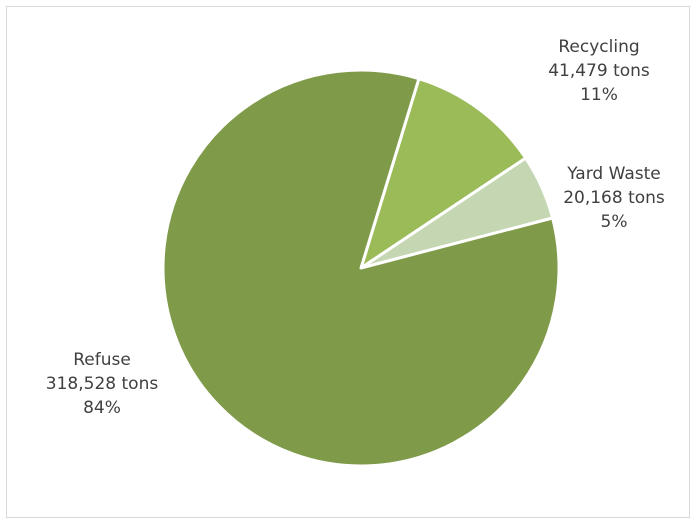 The height and width of the screenshot is (525, 697). Describe the element at coordinates (599, 95) in the screenshot. I see `slice-label-percent: 11%` at that location.